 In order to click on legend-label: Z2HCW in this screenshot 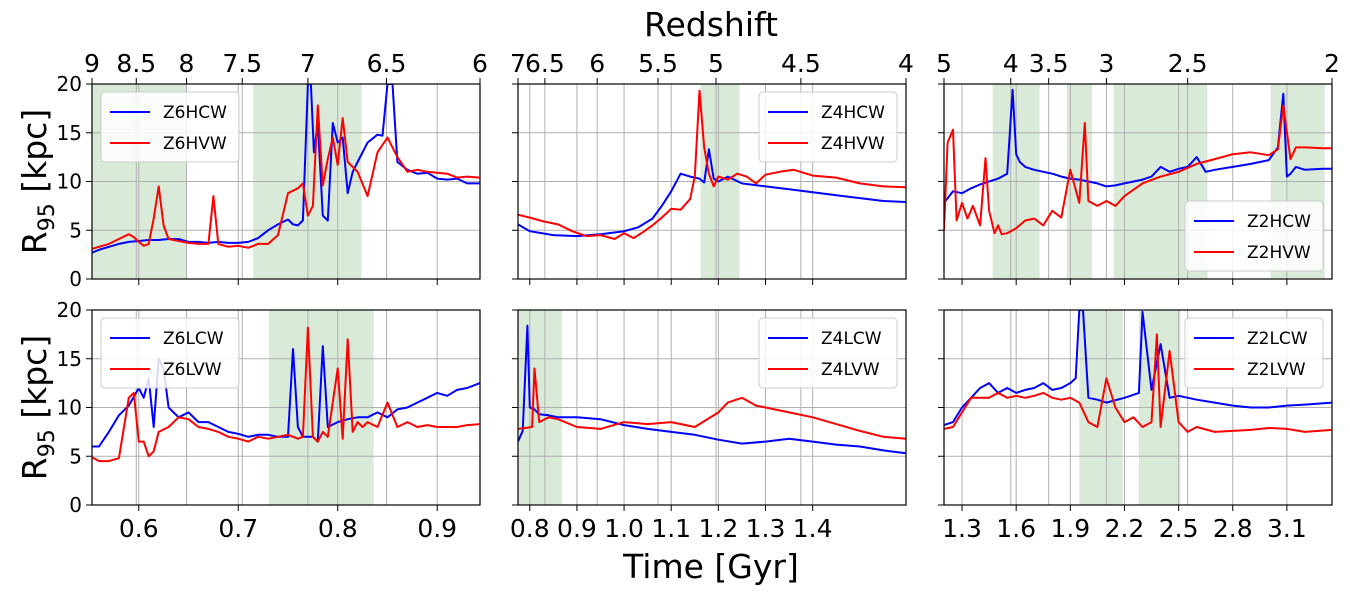, I will do `click(1279, 222)`.